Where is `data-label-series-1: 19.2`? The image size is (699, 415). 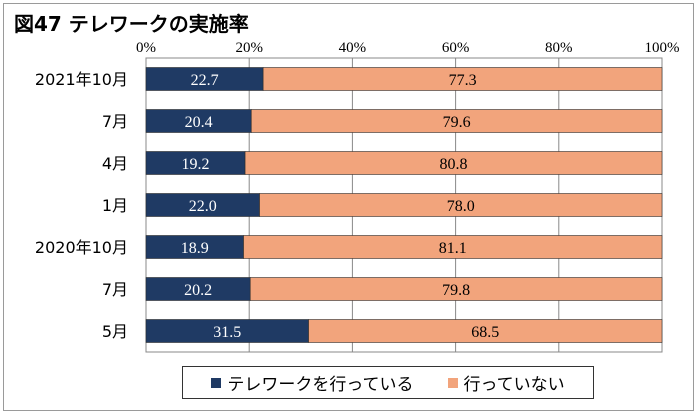 data-label-series-1: 19.2 is located at coordinates (196, 164).